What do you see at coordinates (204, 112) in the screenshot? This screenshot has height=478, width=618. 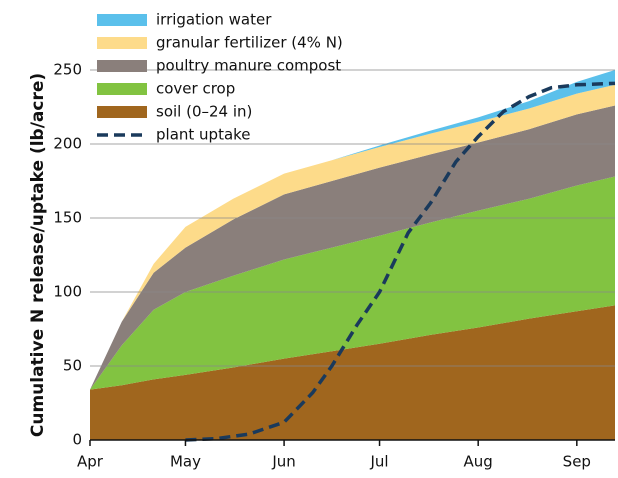 I see `legend-label: soil (0–24 in)` at bounding box center [204, 112].